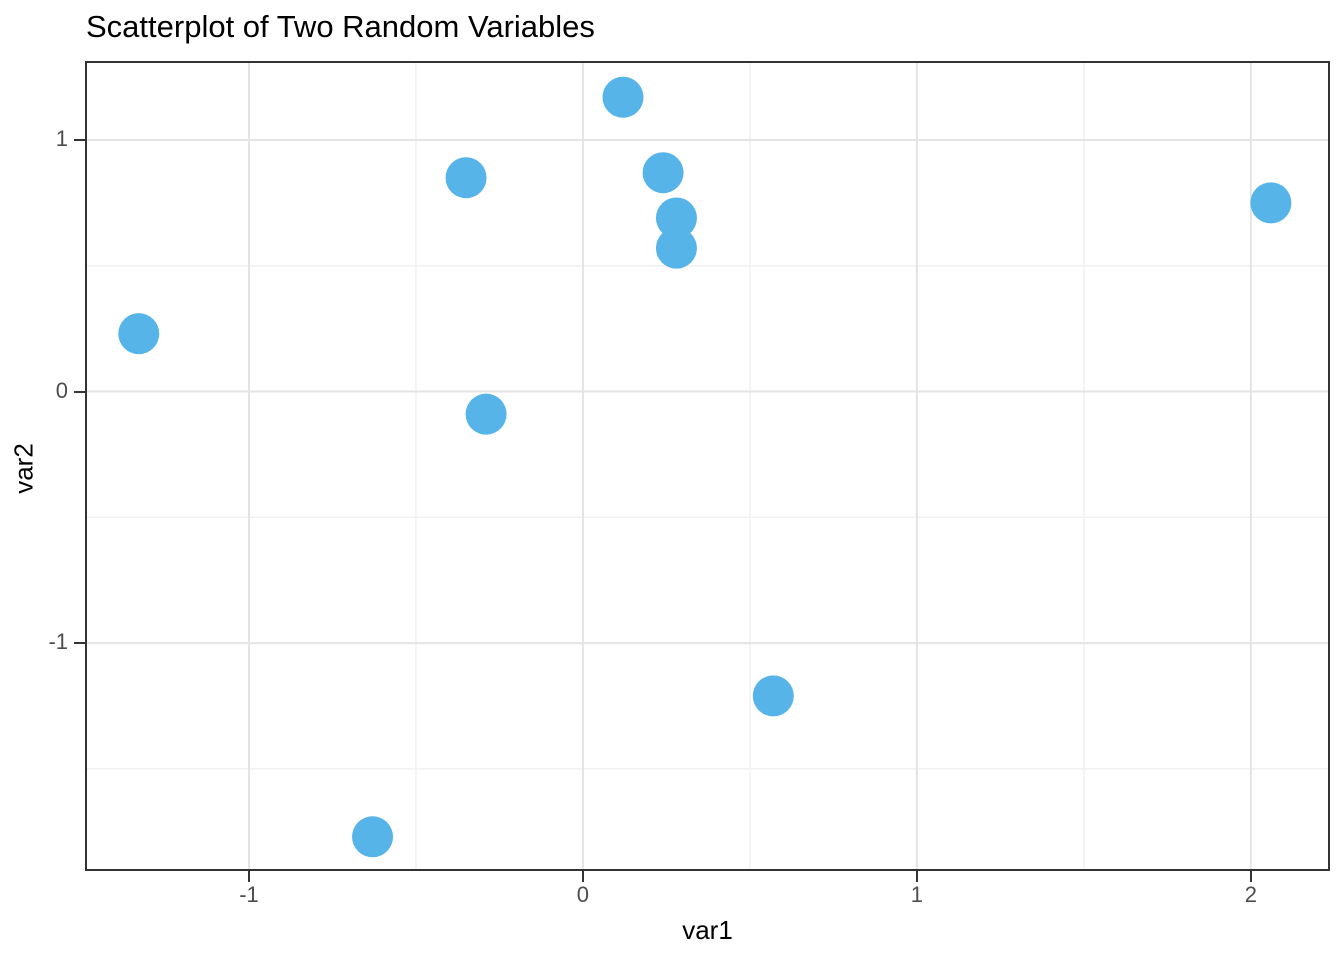 This screenshot has width=1344, height=960. I want to click on x-tick-label: 2, so click(1250, 894).